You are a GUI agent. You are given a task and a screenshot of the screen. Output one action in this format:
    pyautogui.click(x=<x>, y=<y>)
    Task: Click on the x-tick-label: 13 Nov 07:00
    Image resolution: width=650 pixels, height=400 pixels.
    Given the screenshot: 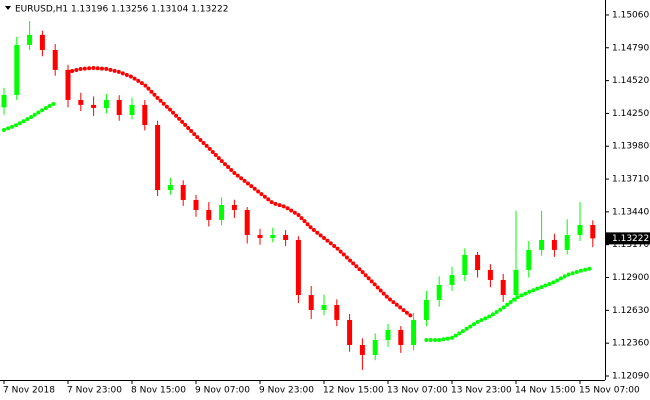 What is the action you would take?
    pyautogui.click(x=417, y=391)
    